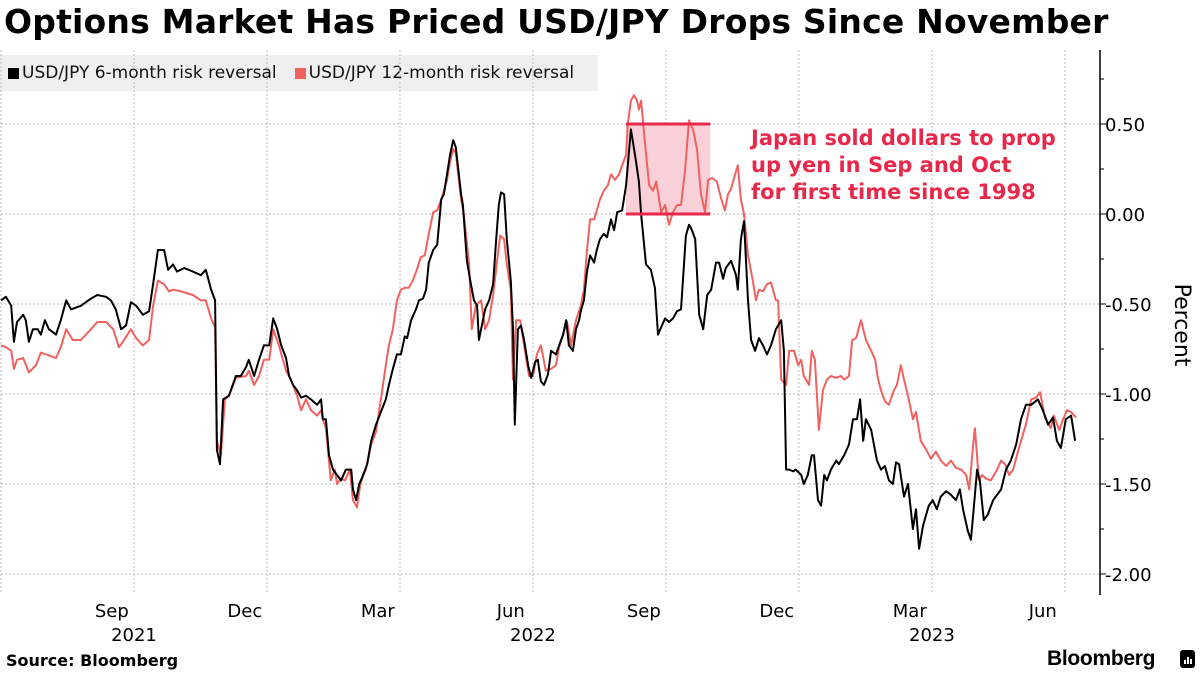  I want to click on y-tick-label: 0.00, so click(1125, 215).